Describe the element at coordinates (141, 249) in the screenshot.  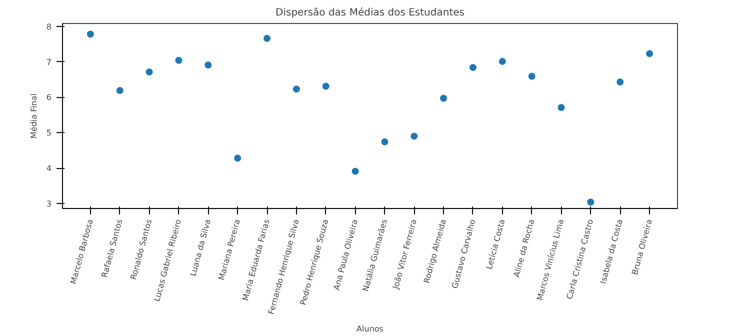
I see `x-tick-label: Ronaldo Santos` at that location.